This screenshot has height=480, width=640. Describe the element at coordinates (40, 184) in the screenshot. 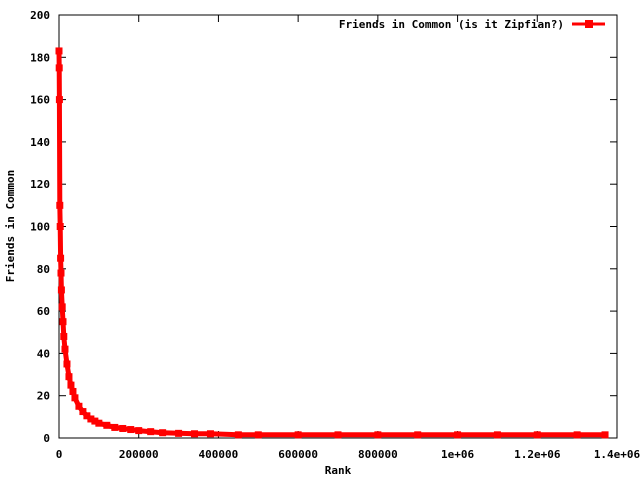

I see `y-tick-label: 120` at that location.